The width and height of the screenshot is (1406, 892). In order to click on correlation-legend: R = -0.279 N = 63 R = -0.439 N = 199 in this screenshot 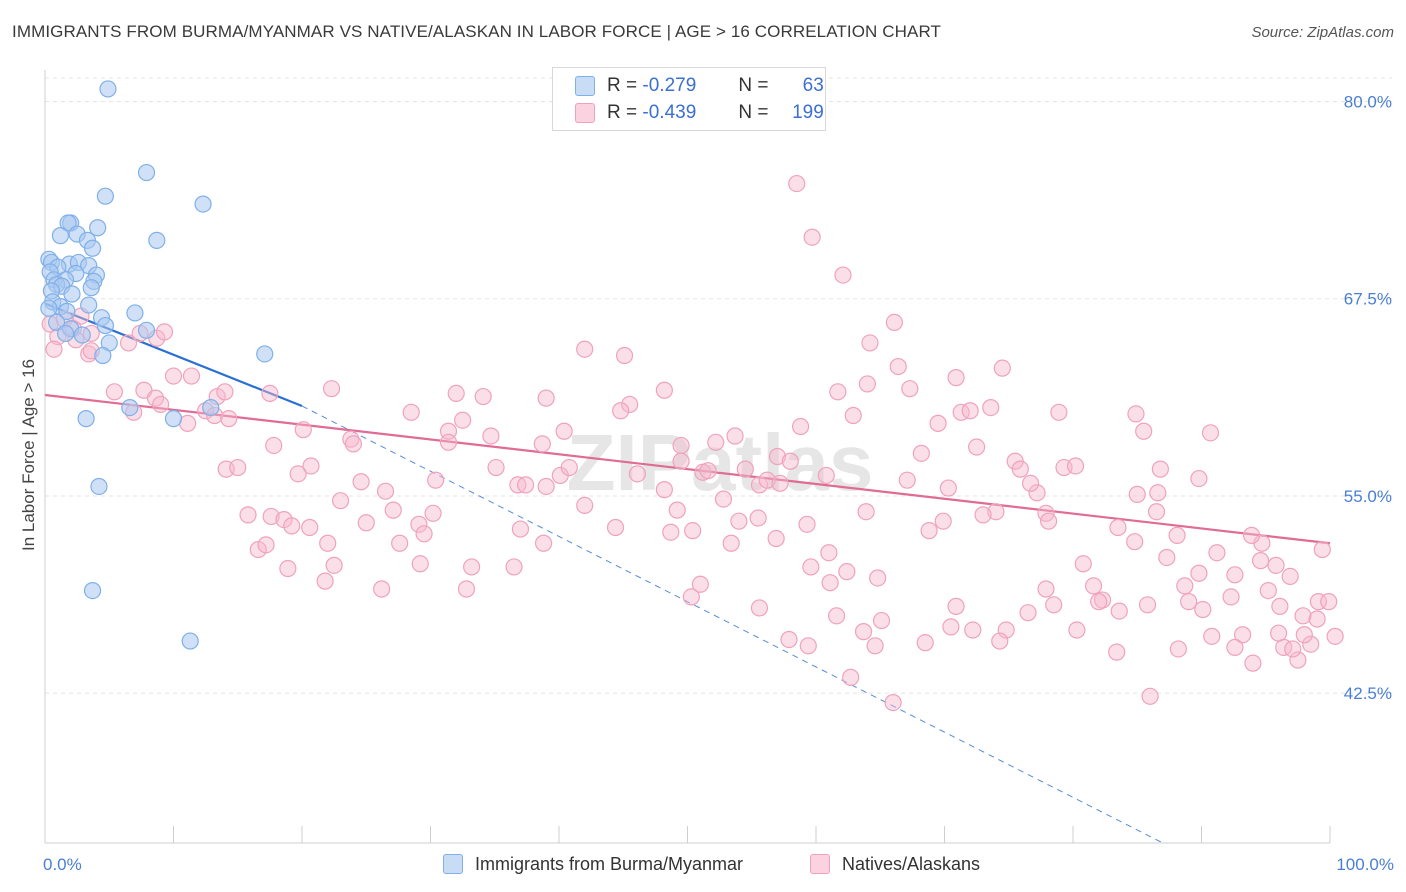, I will do `click(689, 99)`.